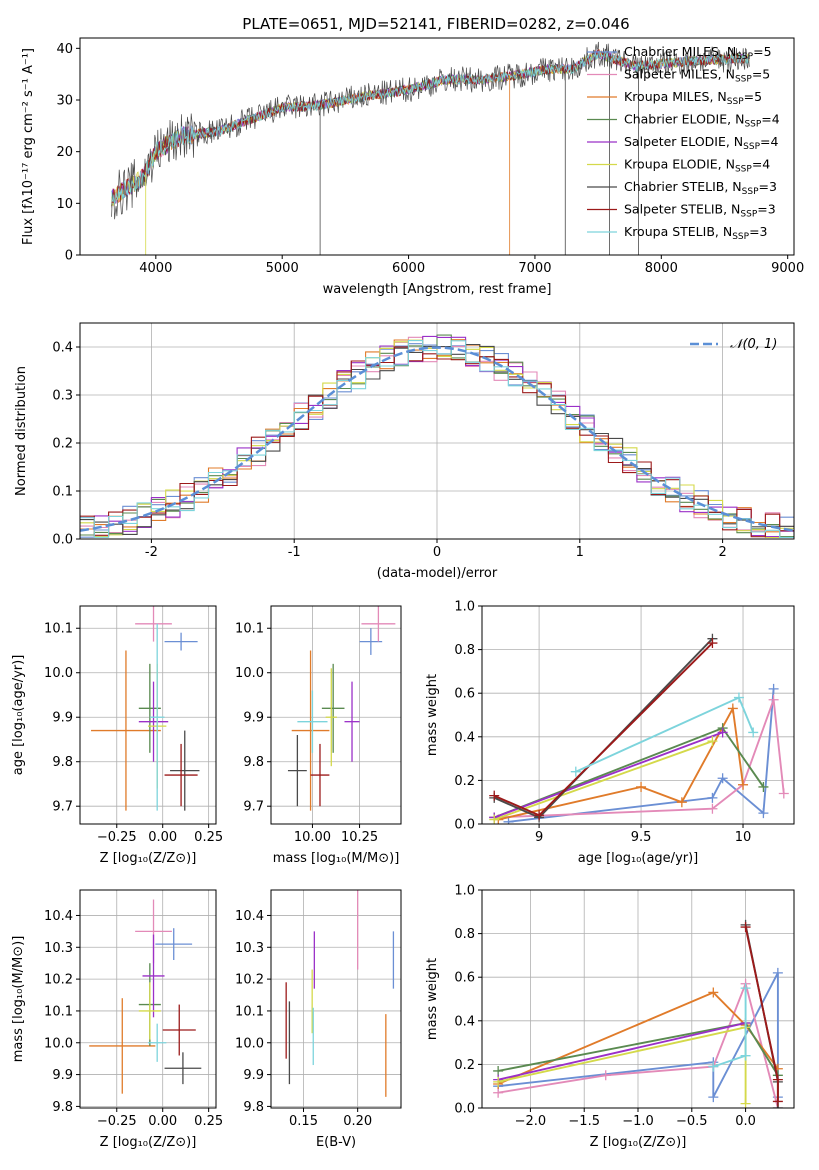 Image resolution: width=819 pixels, height=1170 pixels. I want to click on plot-area-age_vs_Z, so click(145, 708).